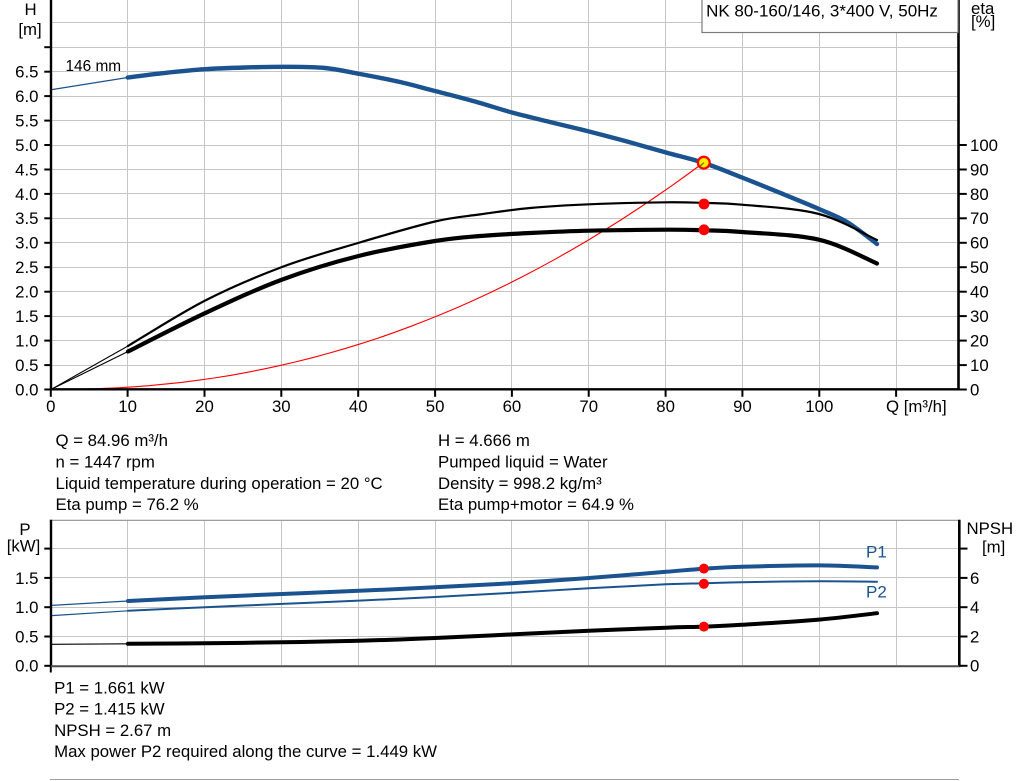 Image resolution: width=1024 pixels, height=781 pixels. I want to click on svg-text: 6, so click(974, 578).